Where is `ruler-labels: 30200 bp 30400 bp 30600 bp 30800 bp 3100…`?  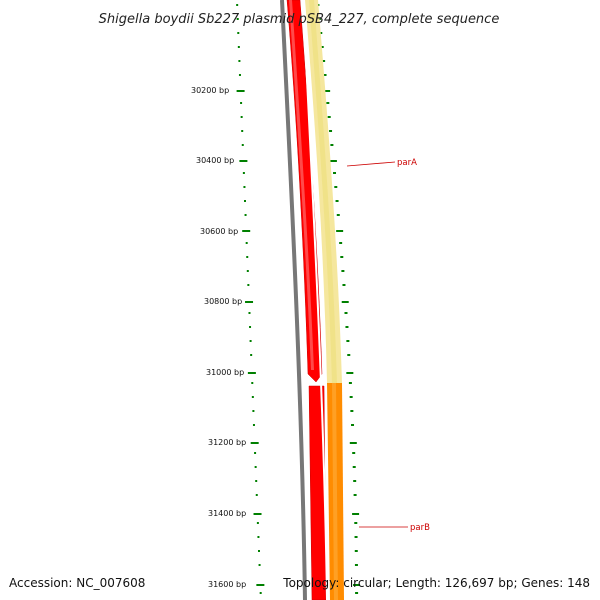
ruler-labels: 30200 bp 30400 bp 30600 bp 30800 bp 3100… is located at coordinates (218, 337).